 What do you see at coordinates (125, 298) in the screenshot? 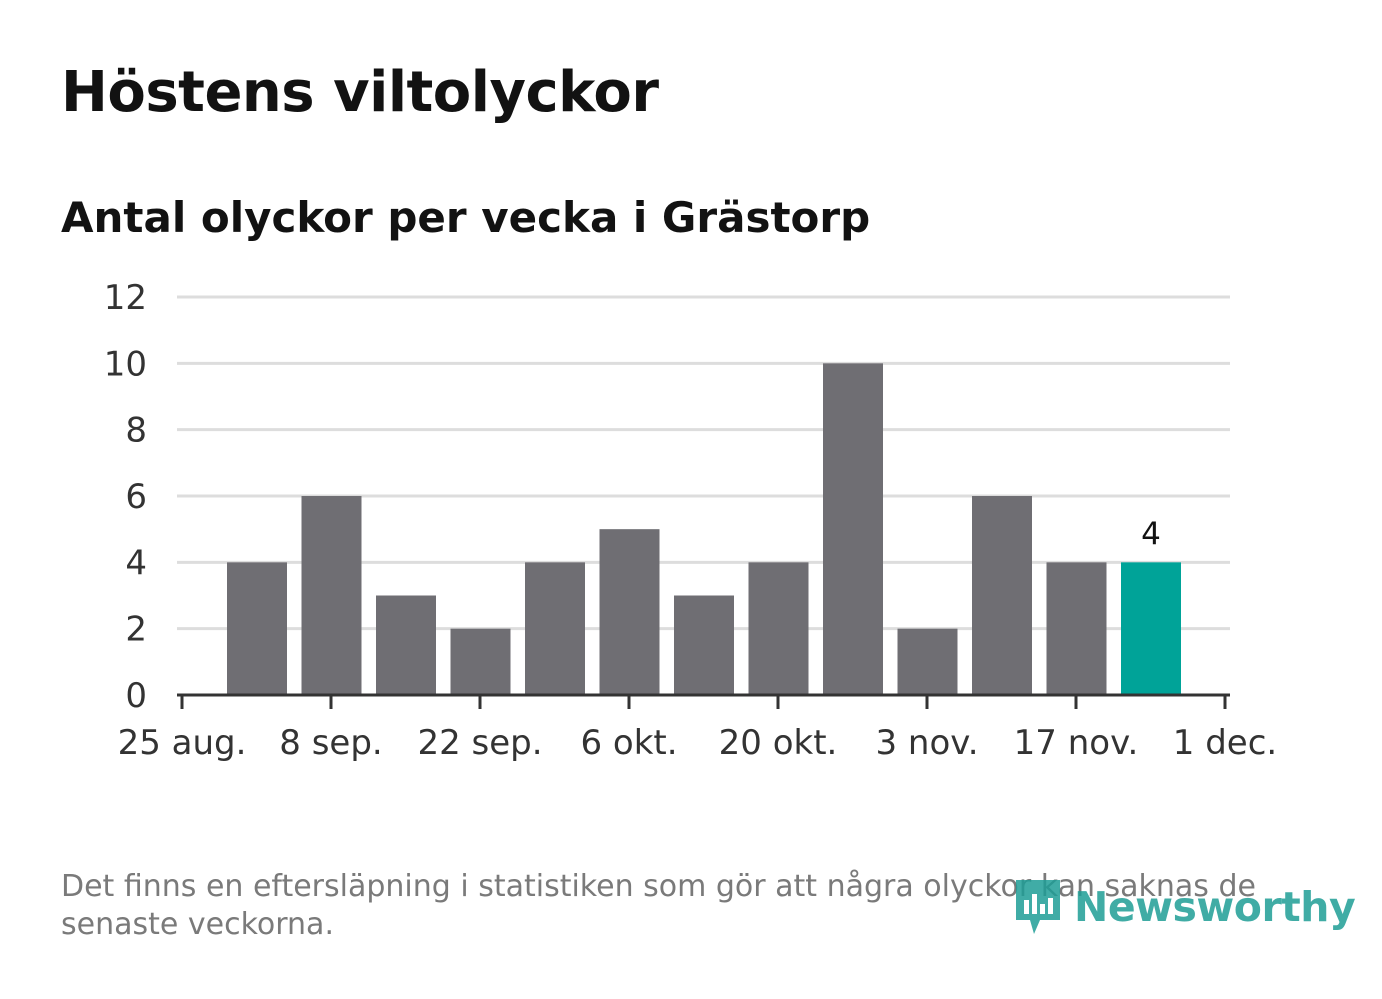
I see `y-tick-label: 12` at bounding box center [125, 298].